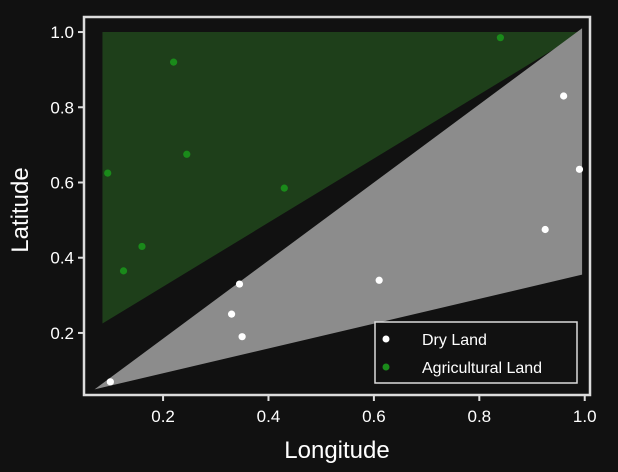 This screenshot has height=472, width=618. I want to click on y-axis-title: Latitude, so click(20, 209).